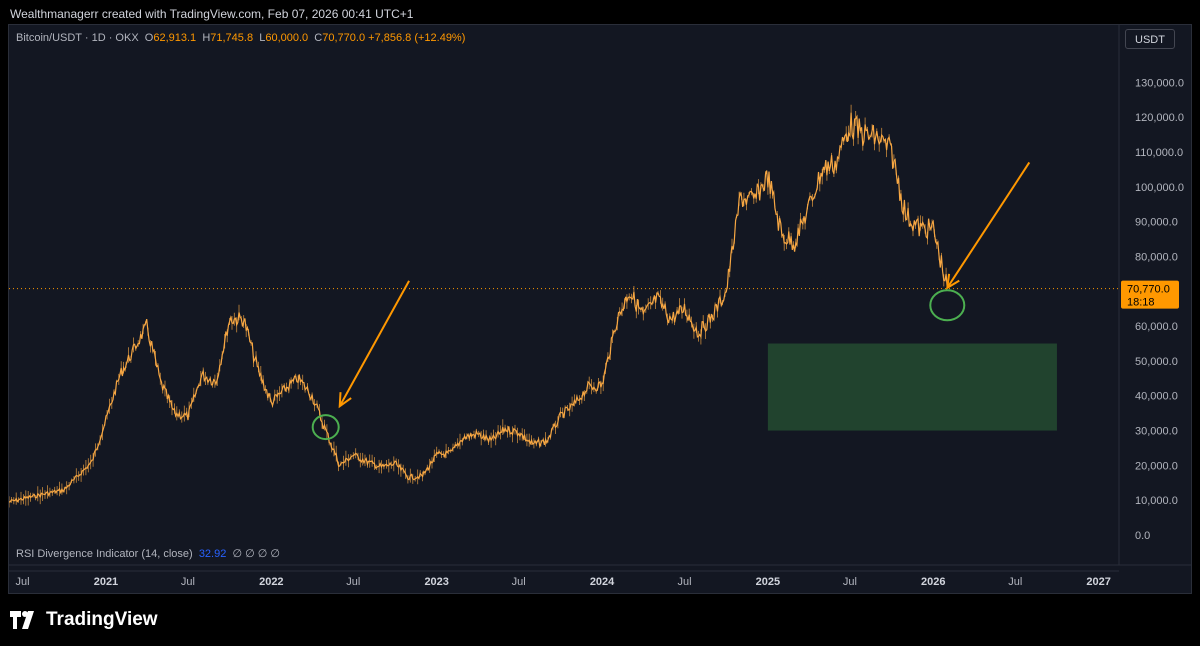  I want to click on rsi-value: 32.92, so click(212, 554).